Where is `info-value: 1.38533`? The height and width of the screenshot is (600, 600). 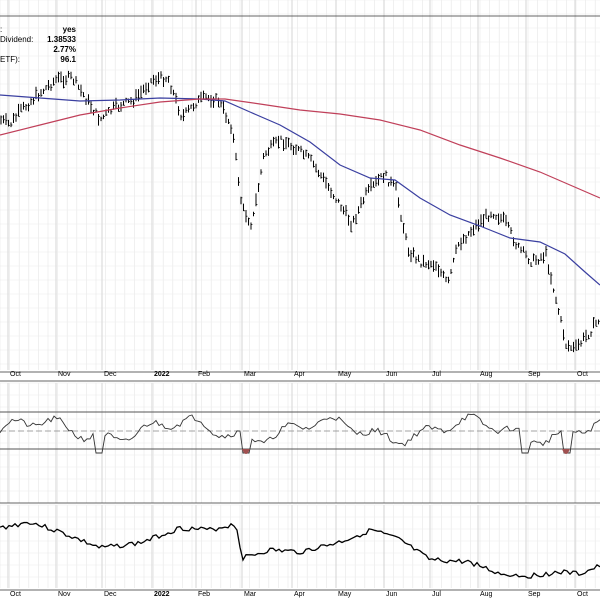 info-value: 1.38533 is located at coordinates (61, 39).